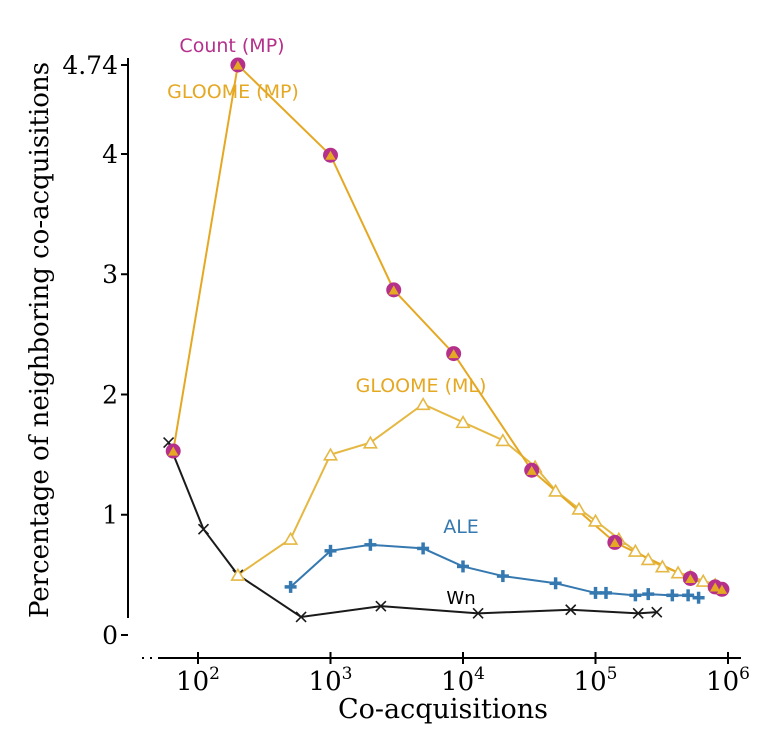 The width and height of the screenshot is (766, 742). What do you see at coordinates (421, 386) in the screenshot?
I see `gloome-ml-label: GLOOME (ML)` at bounding box center [421, 386].